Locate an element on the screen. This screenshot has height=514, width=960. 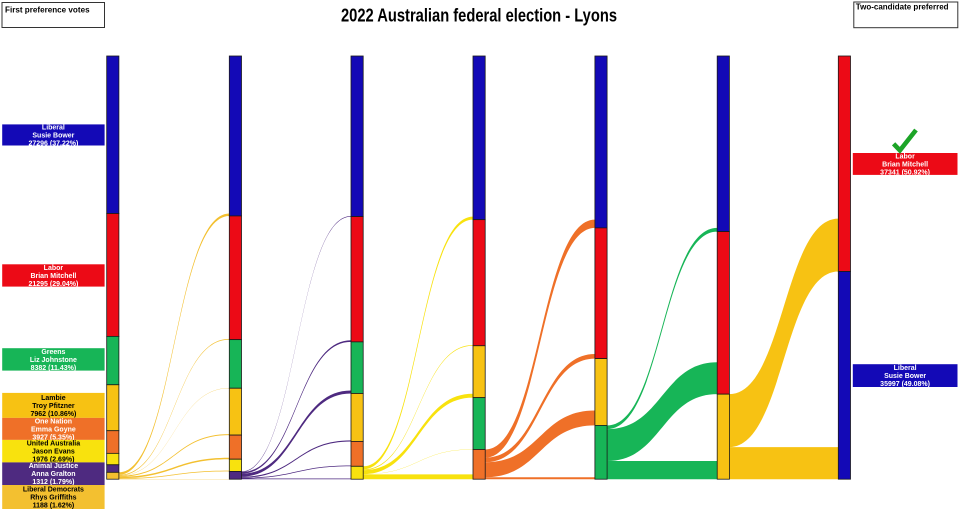
svg-text: 3927 (5.35%) is located at coordinates (53, 437).